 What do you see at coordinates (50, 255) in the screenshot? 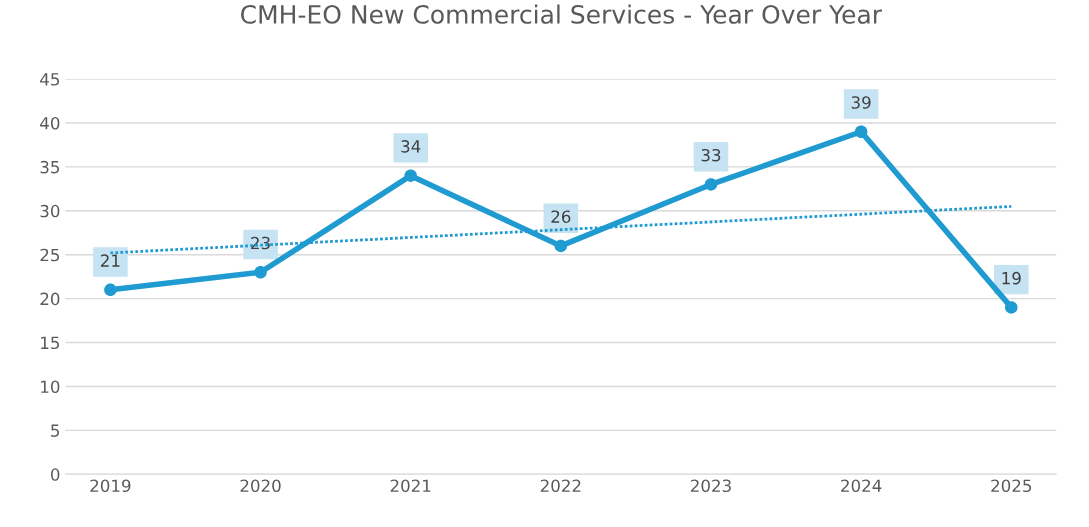
I see `y-tick-label: 25` at bounding box center [50, 255].